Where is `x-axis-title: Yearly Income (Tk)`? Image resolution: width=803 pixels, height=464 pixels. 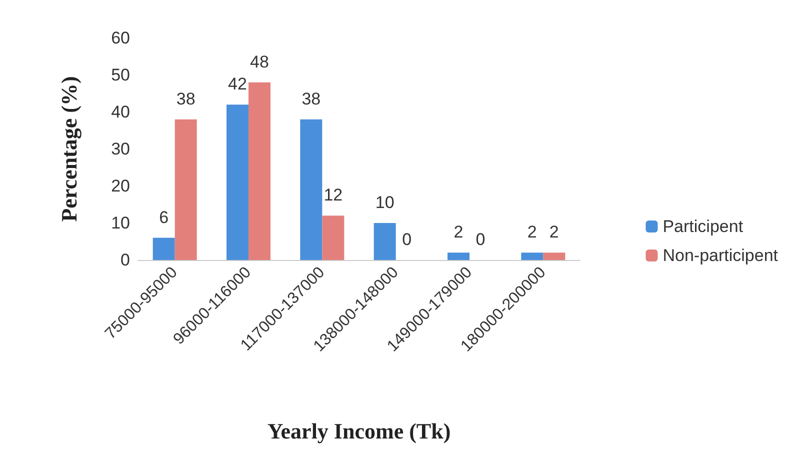
x-axis-title: Yearly Income (Tk) is located at coordinates (359, 431).